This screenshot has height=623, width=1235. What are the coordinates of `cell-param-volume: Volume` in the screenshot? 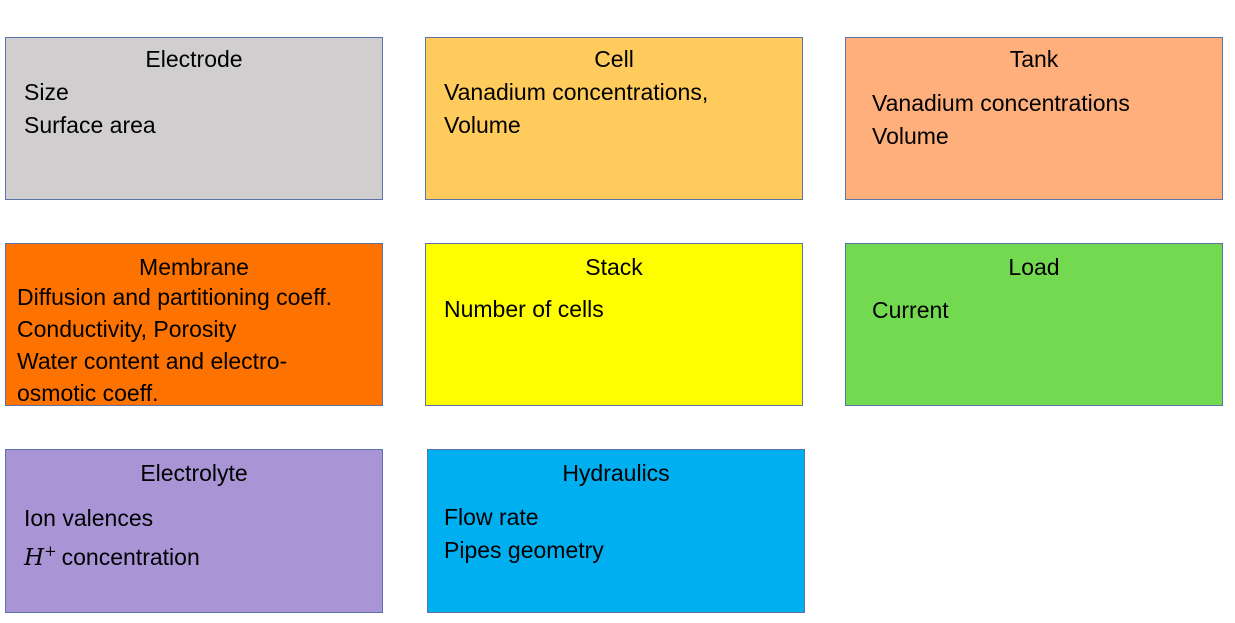 It's located at (482, 125).